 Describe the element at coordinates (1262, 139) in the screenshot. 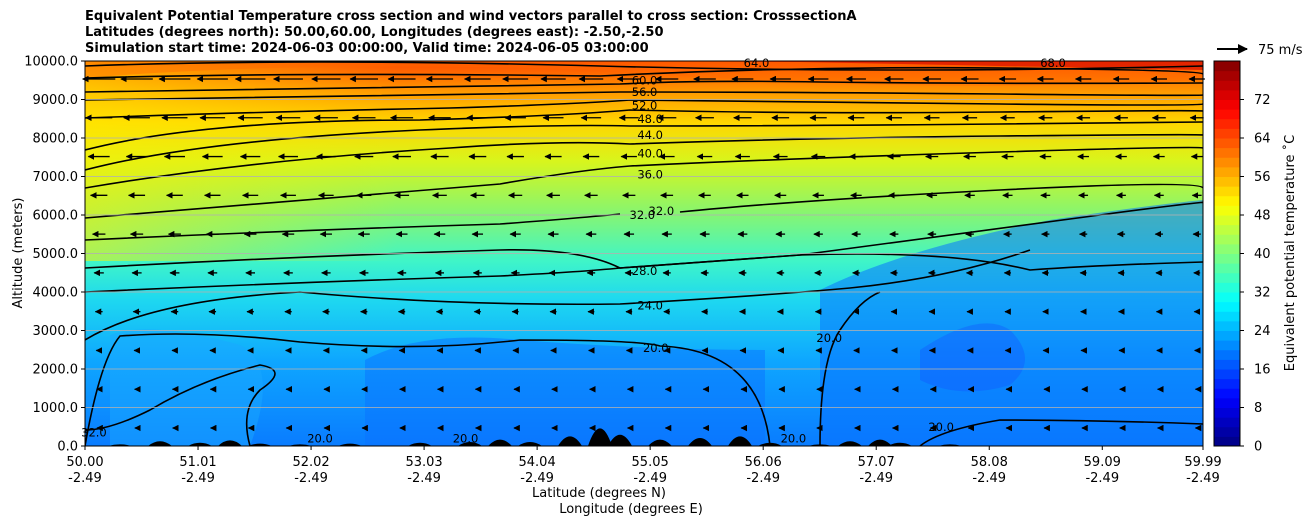

I see `colorbar-tick-label: 64` at that location.